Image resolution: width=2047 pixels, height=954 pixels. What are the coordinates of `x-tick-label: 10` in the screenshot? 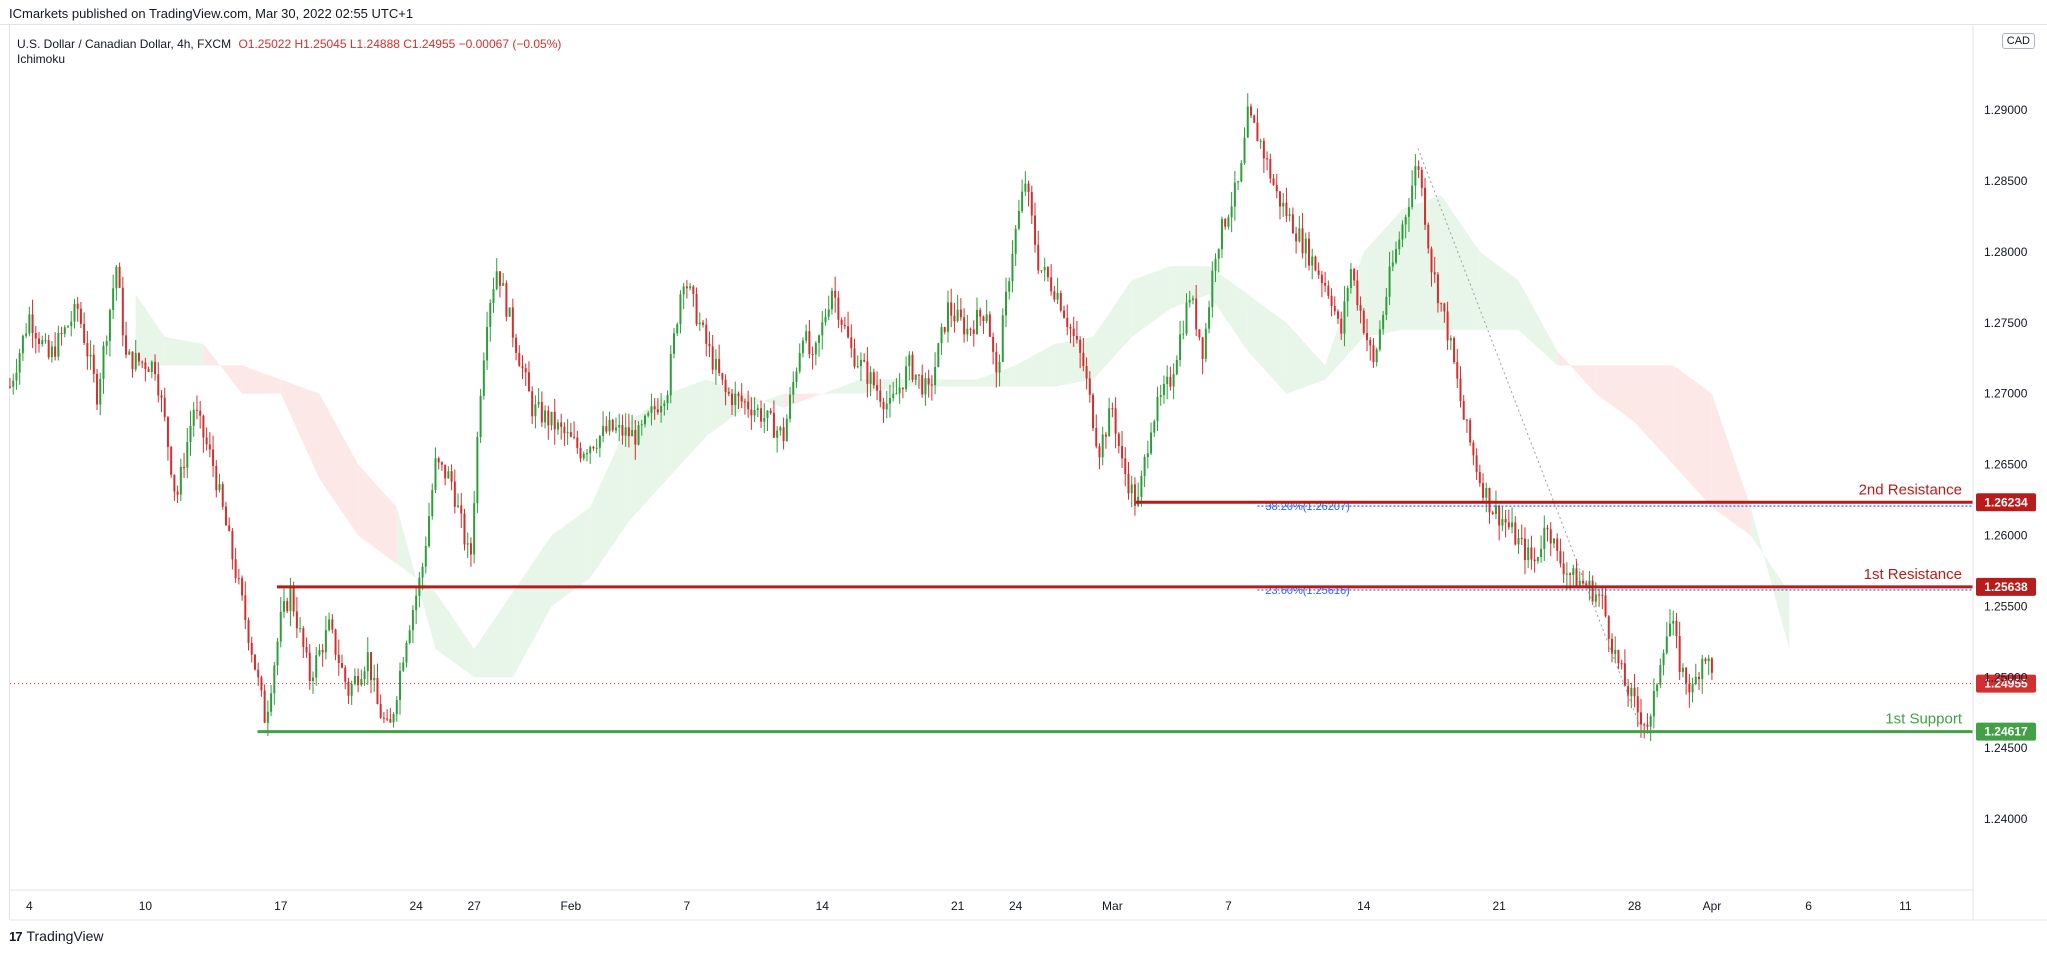 It's located at (146, 906).